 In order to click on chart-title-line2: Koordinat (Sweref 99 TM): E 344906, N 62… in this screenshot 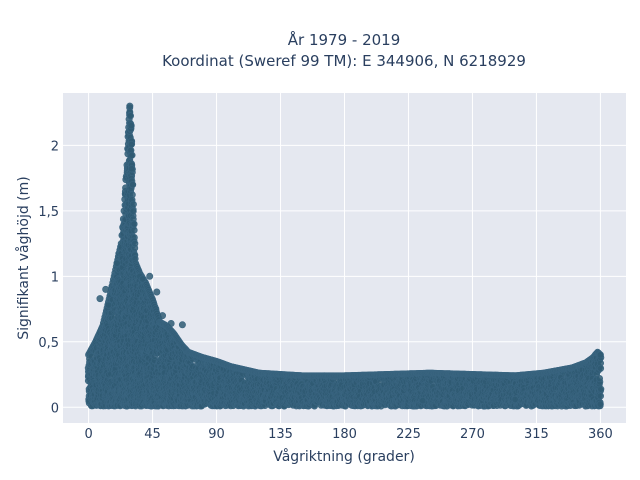, I will do `click(344, 61)`.